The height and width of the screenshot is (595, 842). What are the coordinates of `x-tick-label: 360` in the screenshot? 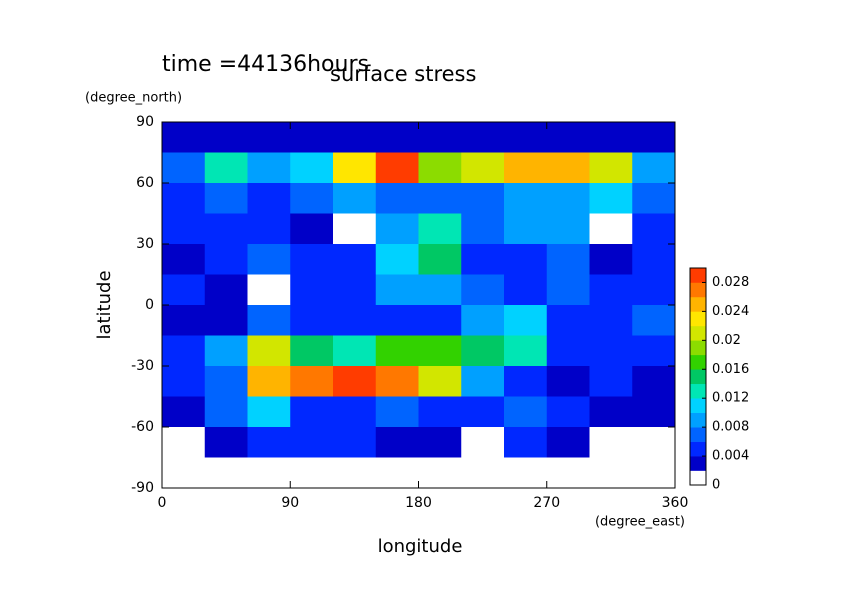 It's located at (675, 503).